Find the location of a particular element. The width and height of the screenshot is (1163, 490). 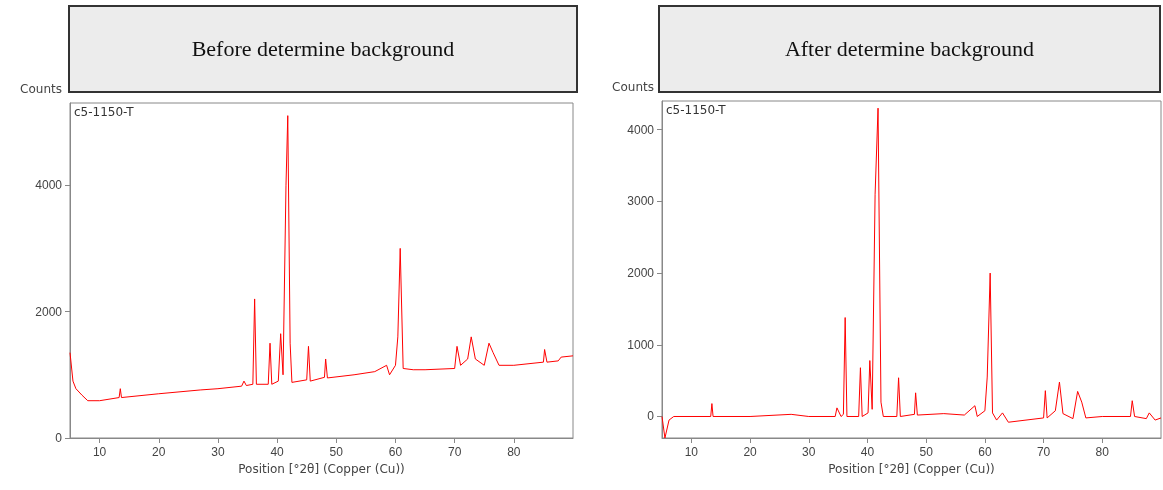

chart-title: After determine background is located at coordinates (909, 49).